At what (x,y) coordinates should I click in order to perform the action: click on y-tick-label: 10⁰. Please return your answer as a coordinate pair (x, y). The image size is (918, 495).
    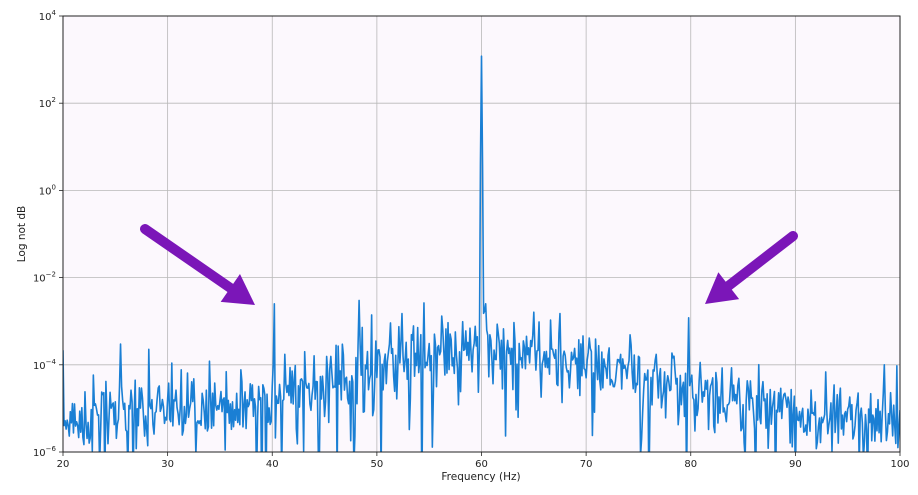
    Looking at the image, I should click on (47, 190).